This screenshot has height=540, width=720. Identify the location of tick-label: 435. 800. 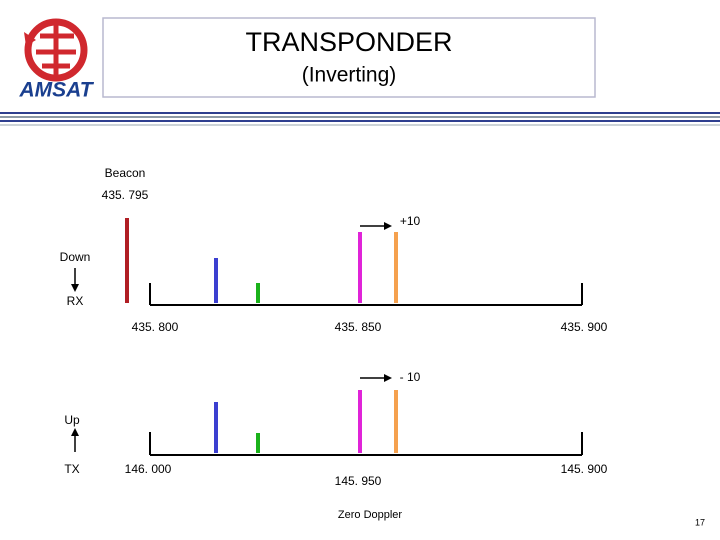
(155, 327).